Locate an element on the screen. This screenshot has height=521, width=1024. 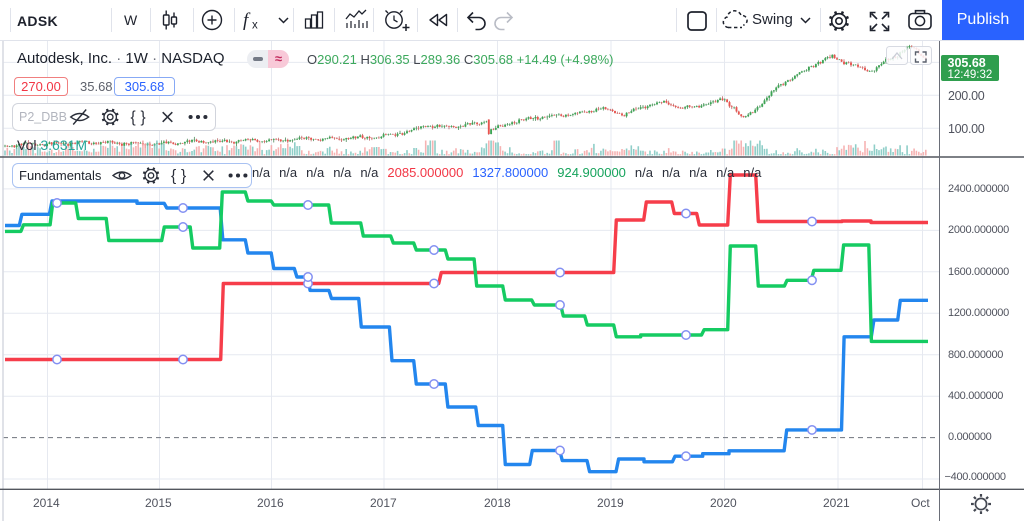
svg-text: x is located at coordinates (255, 26).